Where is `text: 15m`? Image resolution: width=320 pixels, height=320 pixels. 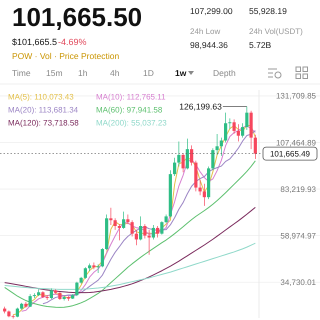 text: 15m is located at coordinates (54, 73).